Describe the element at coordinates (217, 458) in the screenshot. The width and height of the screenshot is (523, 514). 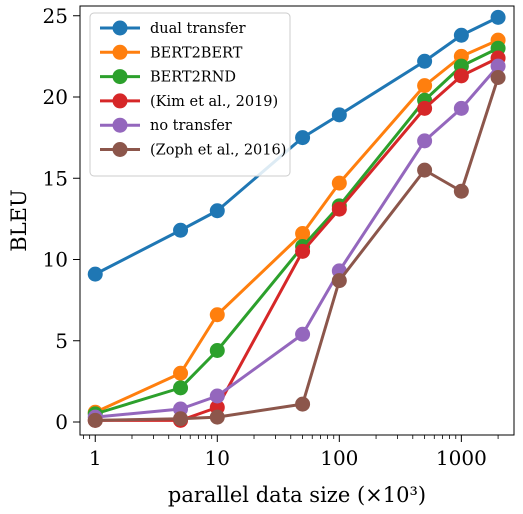
I see `x-tick-label: 10` at that location.